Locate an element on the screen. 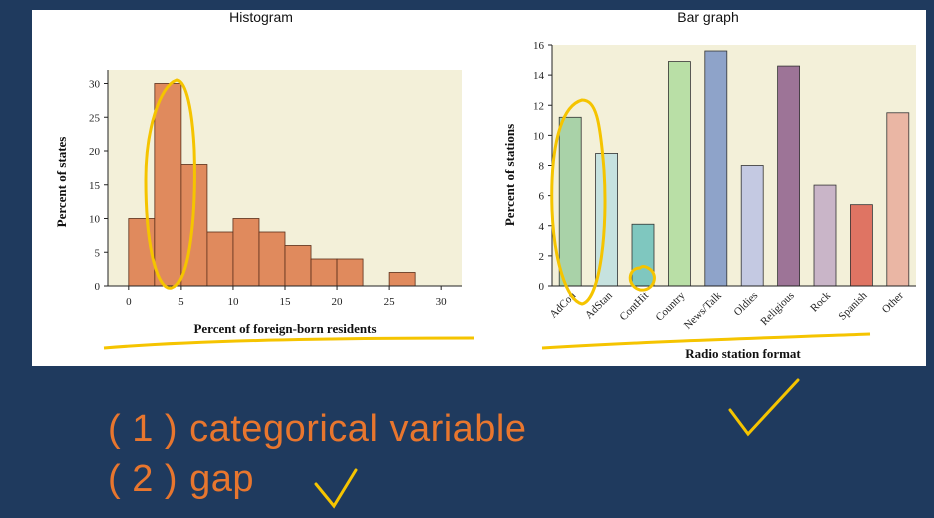  bar-graph-y-tick-label: 12 is located at coordinates (538, 106).